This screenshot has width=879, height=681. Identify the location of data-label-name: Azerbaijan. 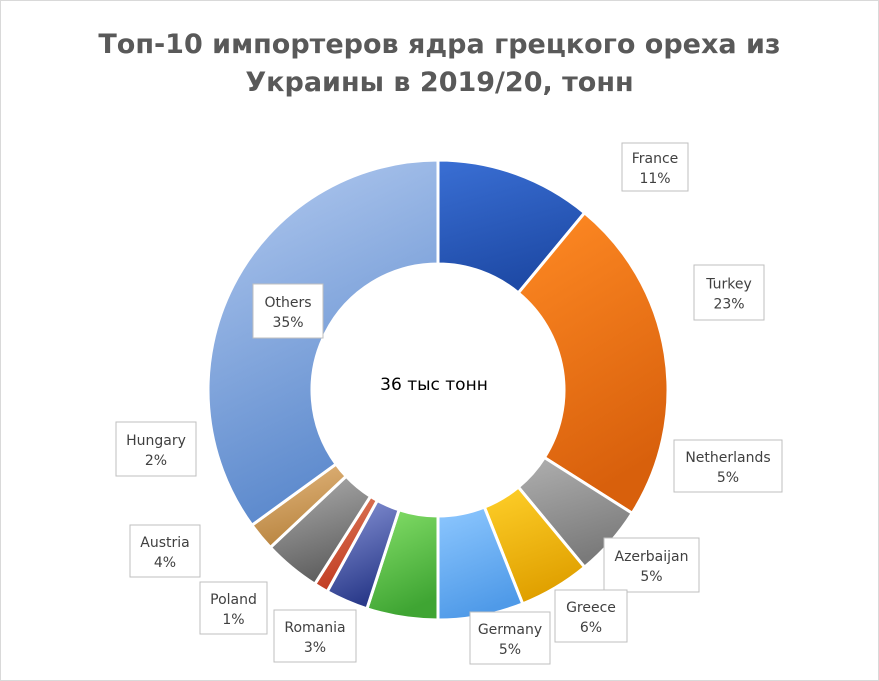
(652, 557).